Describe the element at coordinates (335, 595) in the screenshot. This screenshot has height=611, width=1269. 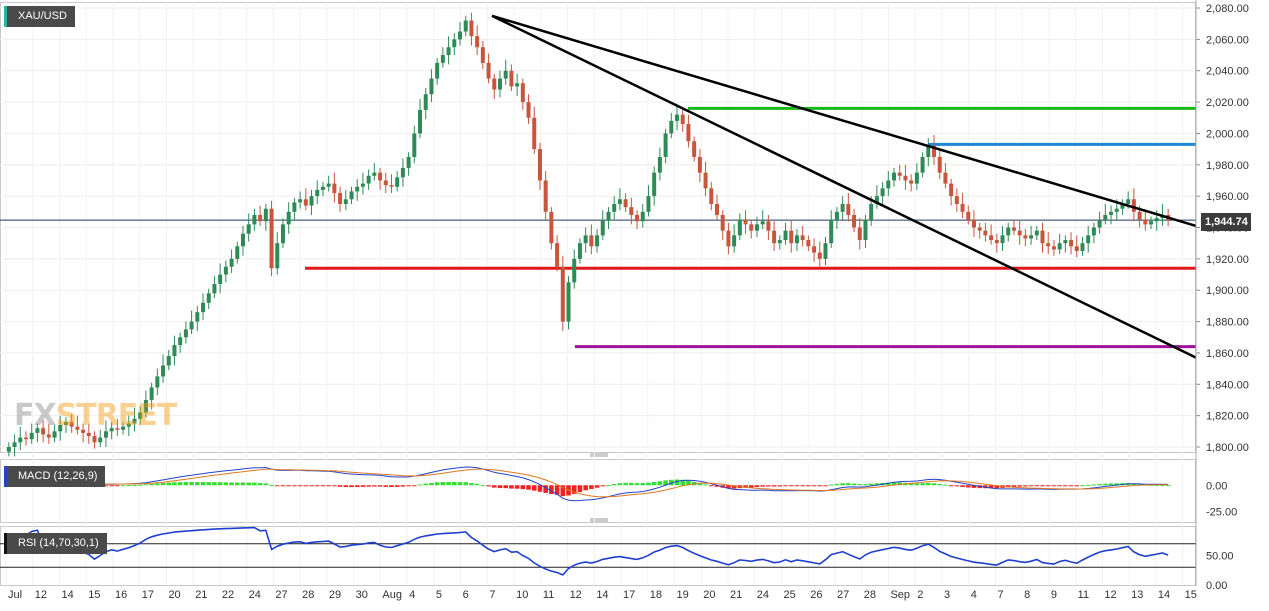
I see `x-tick-label: 29` at that location.